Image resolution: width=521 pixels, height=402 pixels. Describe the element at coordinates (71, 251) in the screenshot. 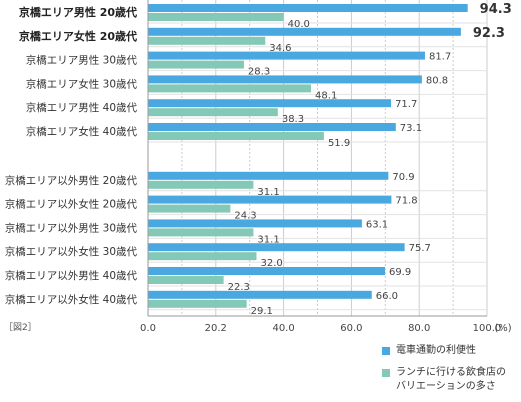

I see `category-label: 京橋エリア以外女性 30歳代` at that location.